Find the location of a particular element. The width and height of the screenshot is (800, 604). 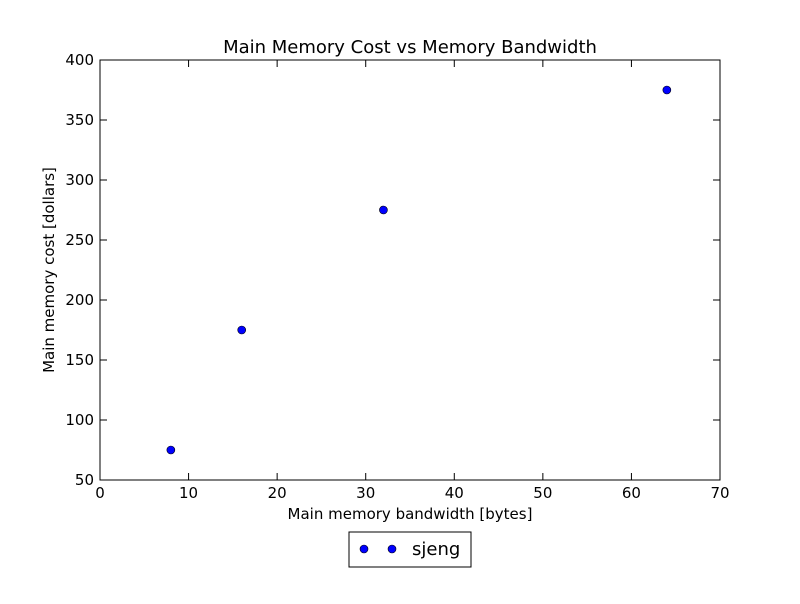

y-tick-label: 350 is located at coordinates (79, 120).